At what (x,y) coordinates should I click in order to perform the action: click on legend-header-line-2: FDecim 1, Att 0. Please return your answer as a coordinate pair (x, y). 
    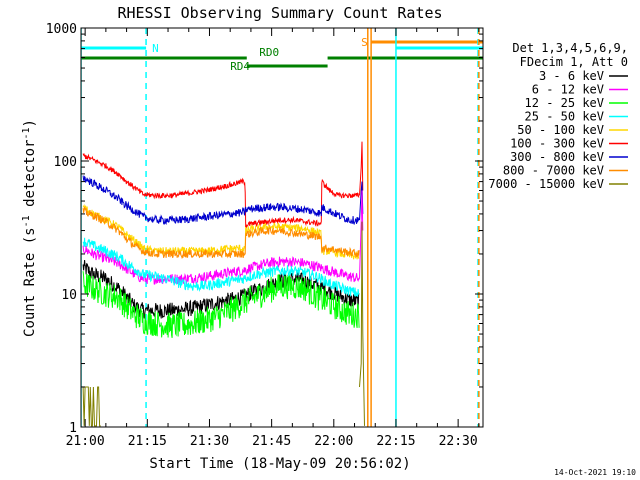
    Looking at the image, I should click on (574, 62).